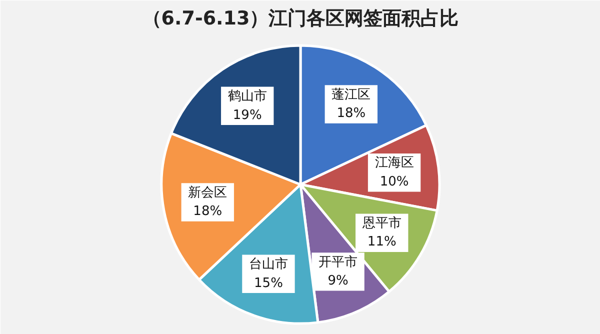 The width and height of the screenshot is (600, 334). I want to click on slice-label: 蓬江区, so click(351, 94).